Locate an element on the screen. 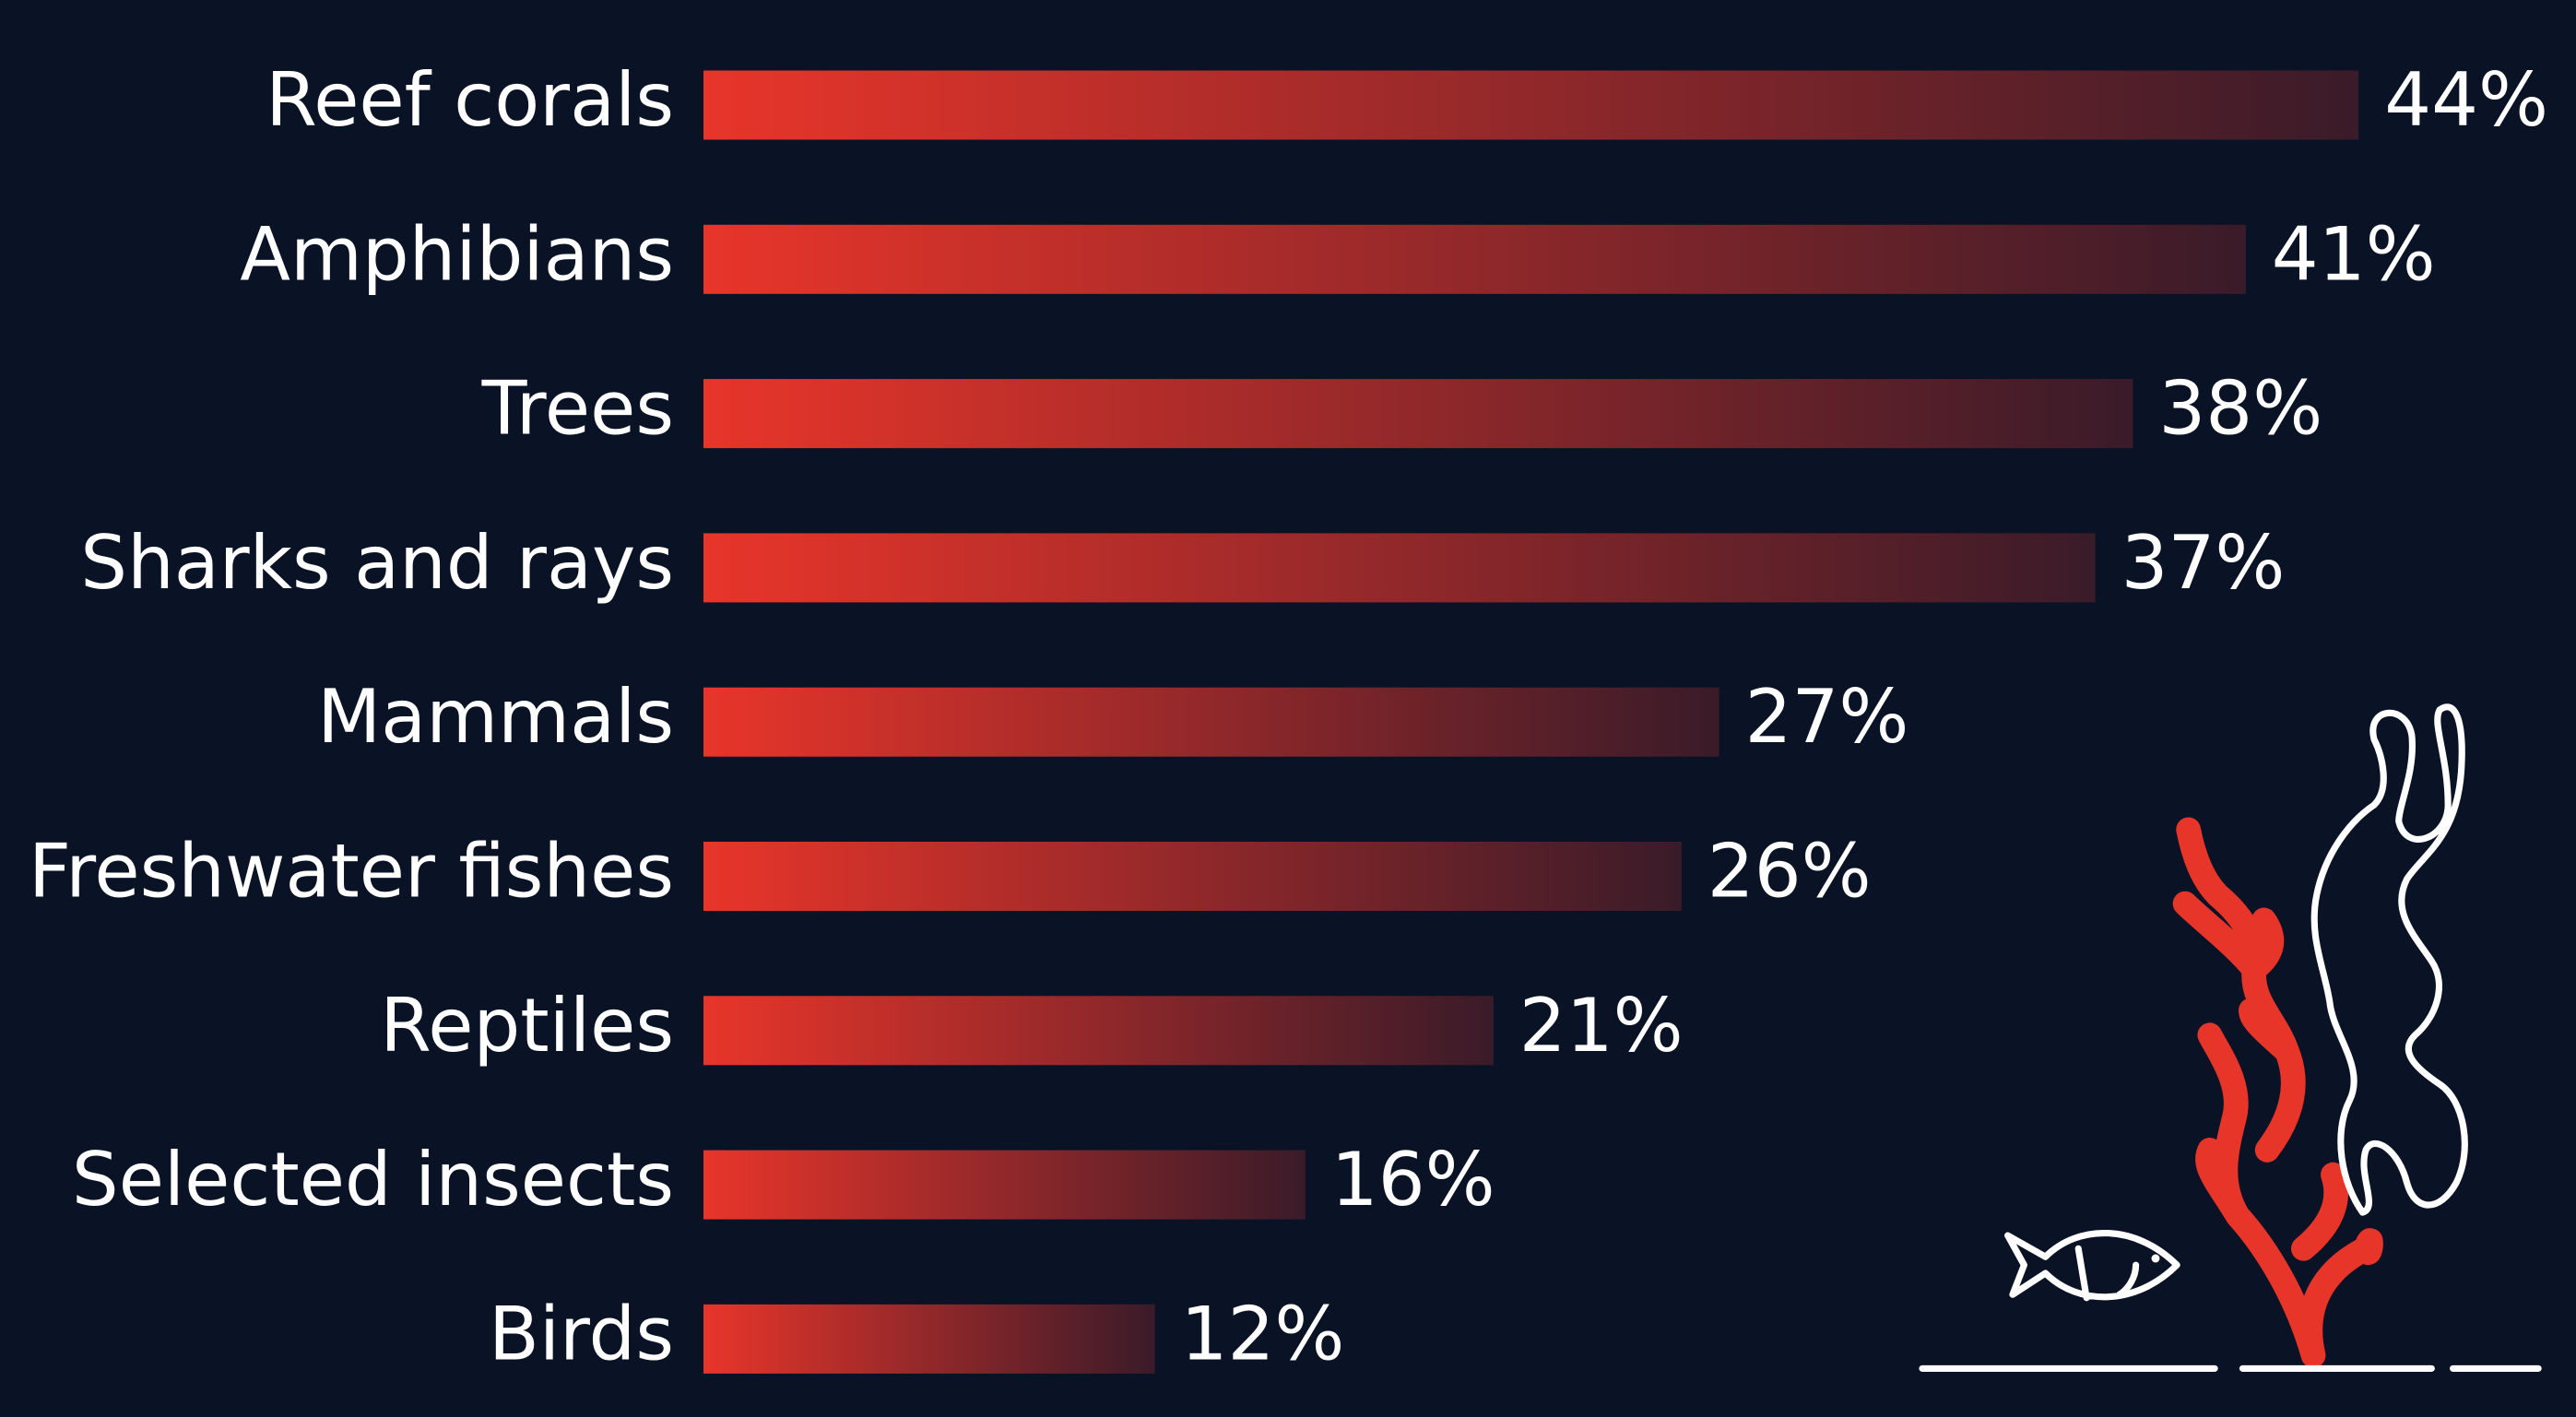 The image size is (2576, 1417). category-label: Reptiles is located at coordinates (527, 1026).